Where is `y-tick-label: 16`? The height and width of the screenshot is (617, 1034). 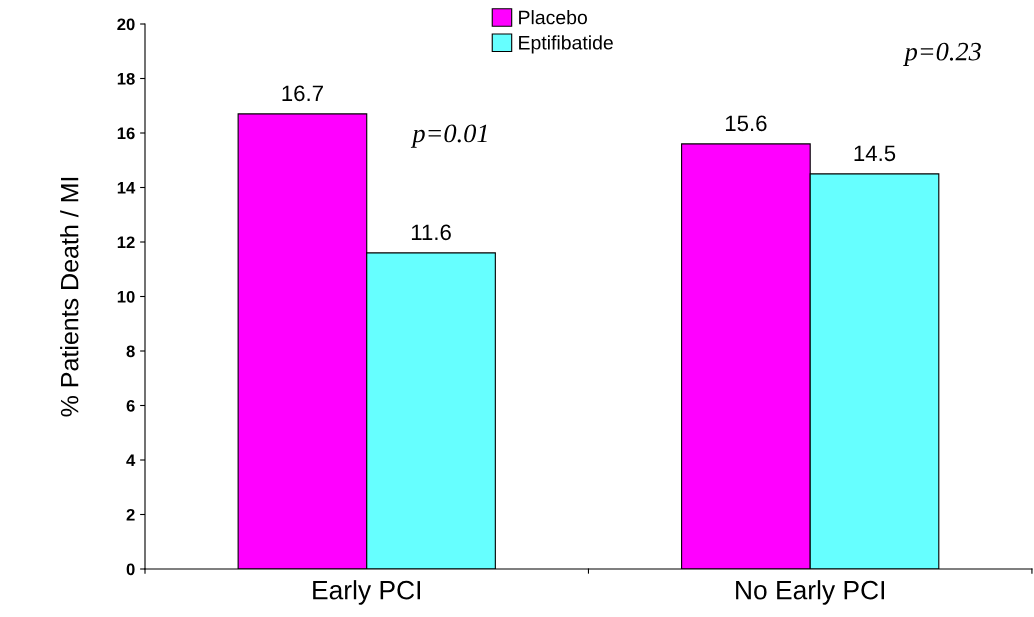
y-tick-label: 16 is located at coordinates (126, 133).